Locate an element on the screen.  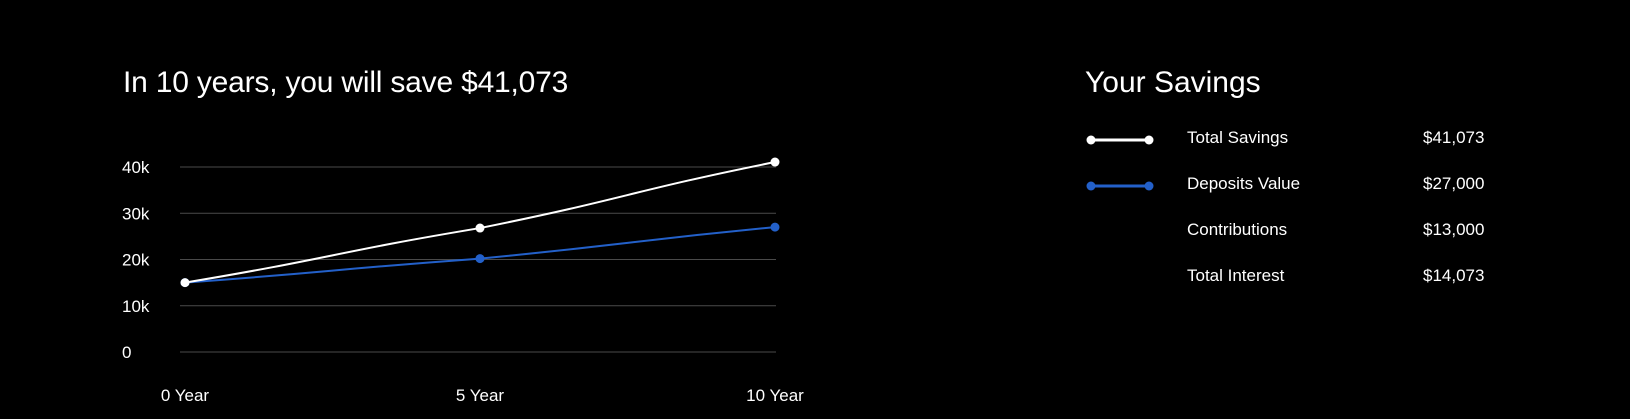
summary-row-deposits-value: Deposits Value $27,000 is located at coordinates (1300, 187).